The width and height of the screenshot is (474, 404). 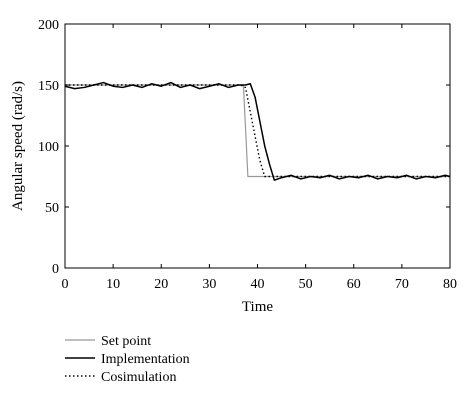 What do you see at coordinates (48, 86) in the screenshot?
I see `y-tick-label: 150` at bounding box center [48, 86].